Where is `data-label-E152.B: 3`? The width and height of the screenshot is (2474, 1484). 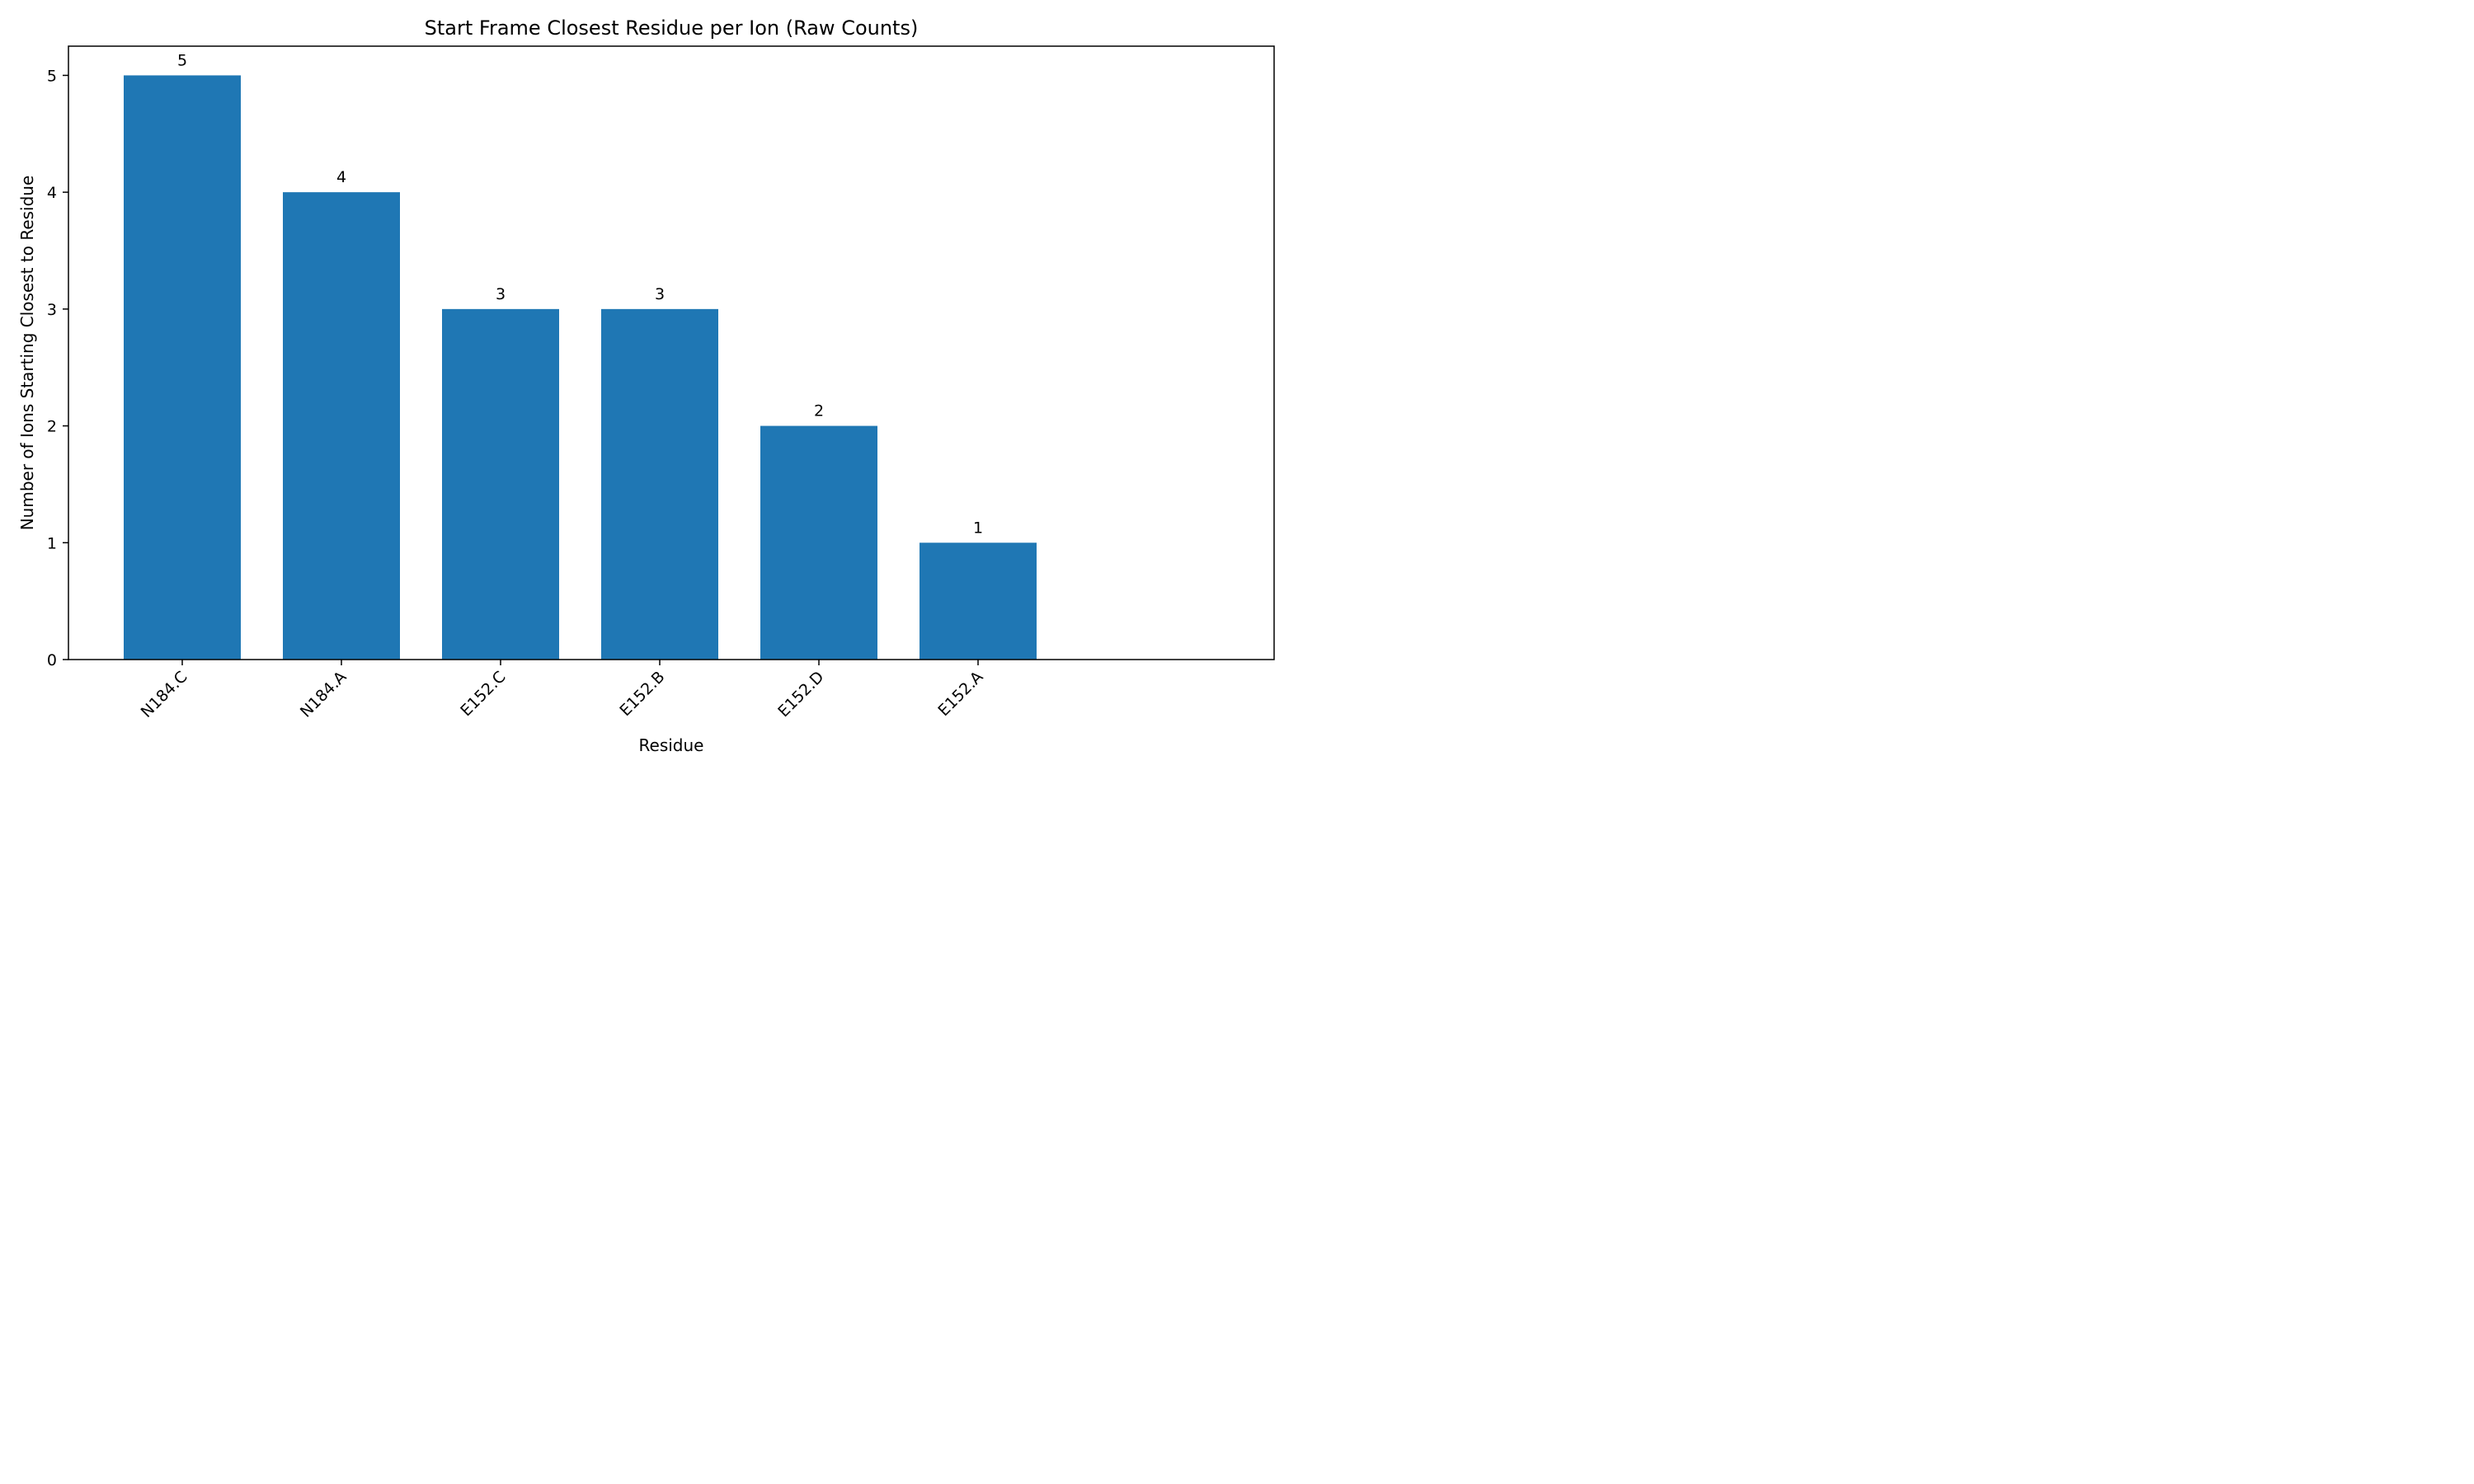
data-label-E152.B: 3 is located at coordinates (660, 294).